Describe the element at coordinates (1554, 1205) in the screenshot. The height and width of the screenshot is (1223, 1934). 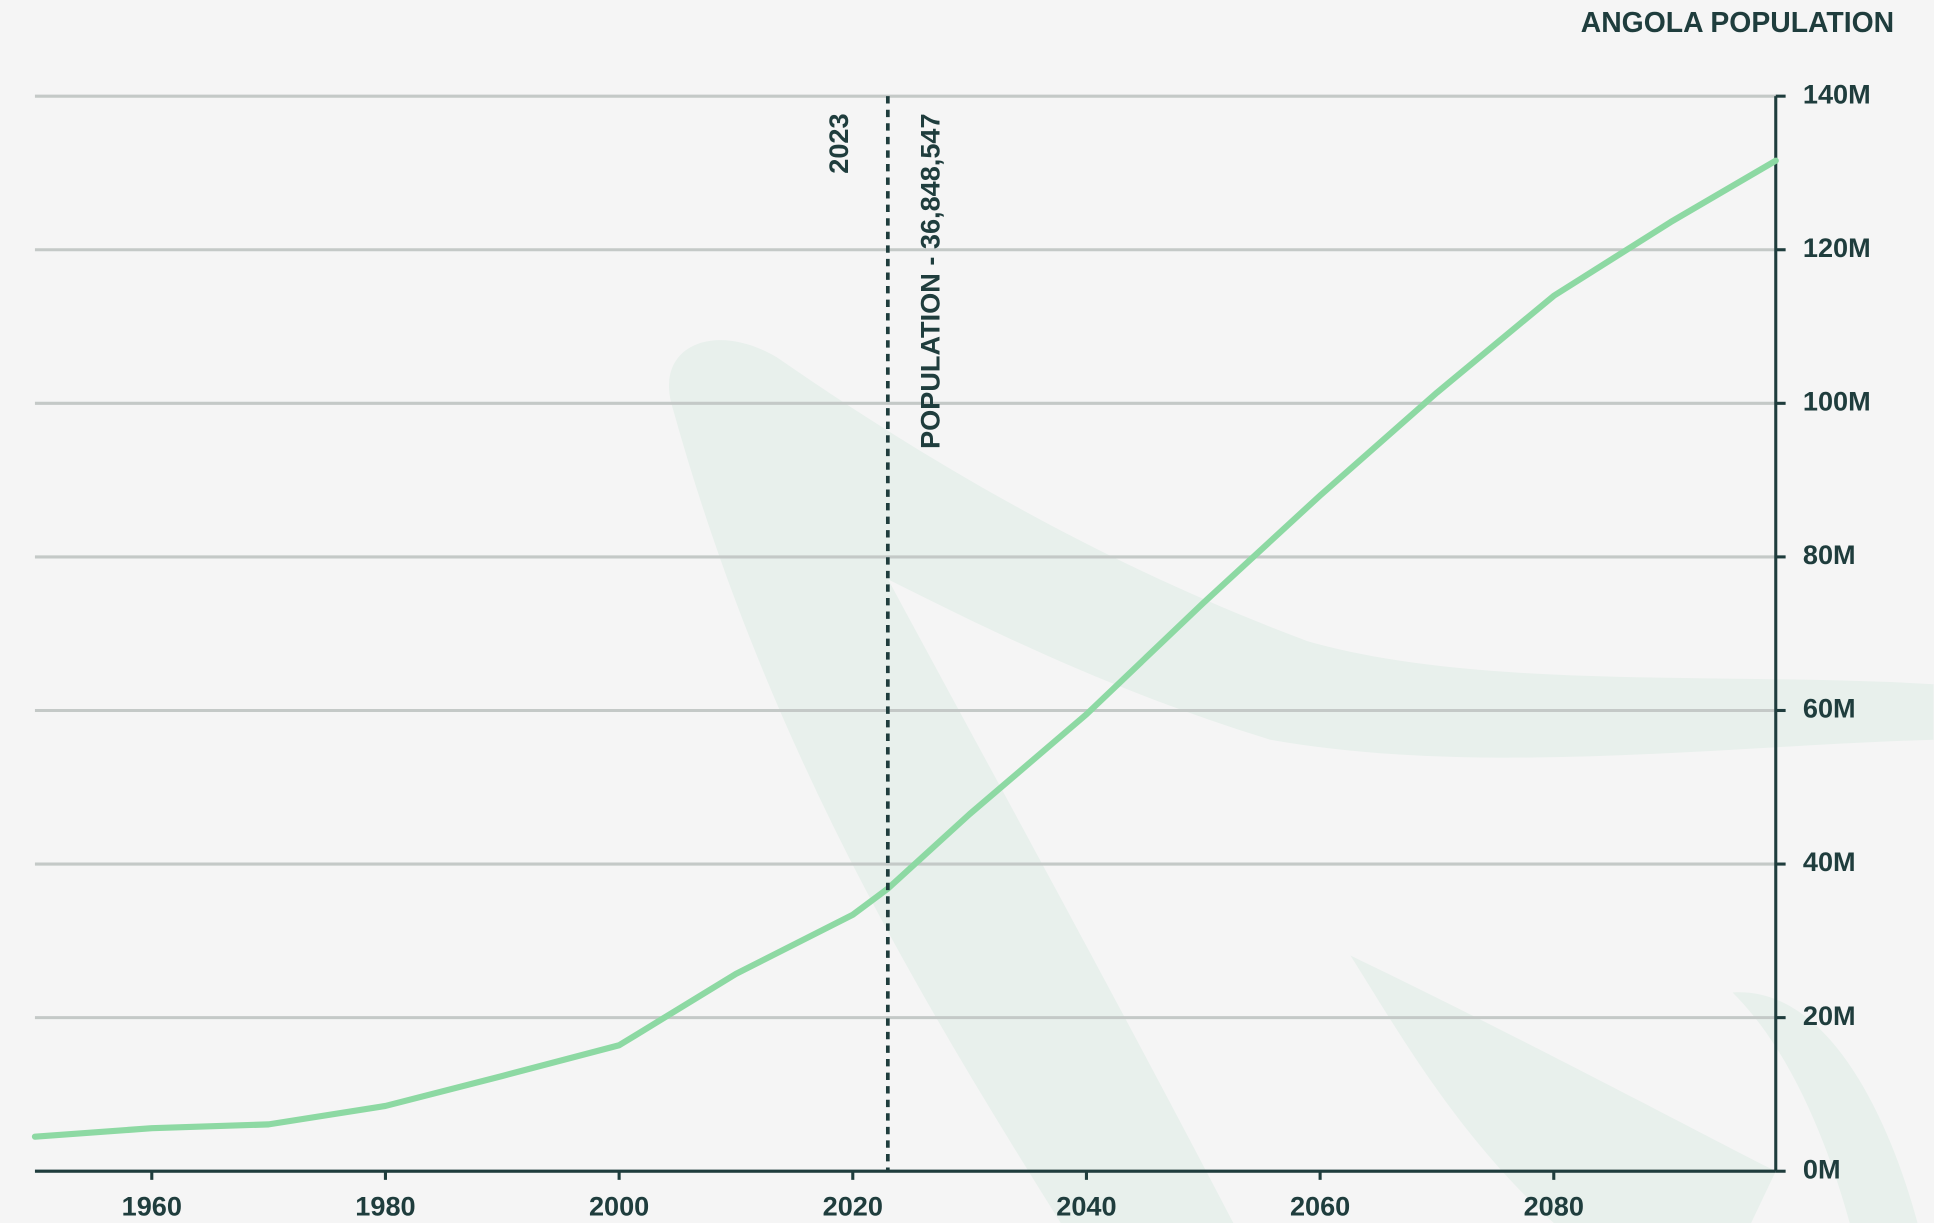
I see `x-tick-label: 2080` at that location.